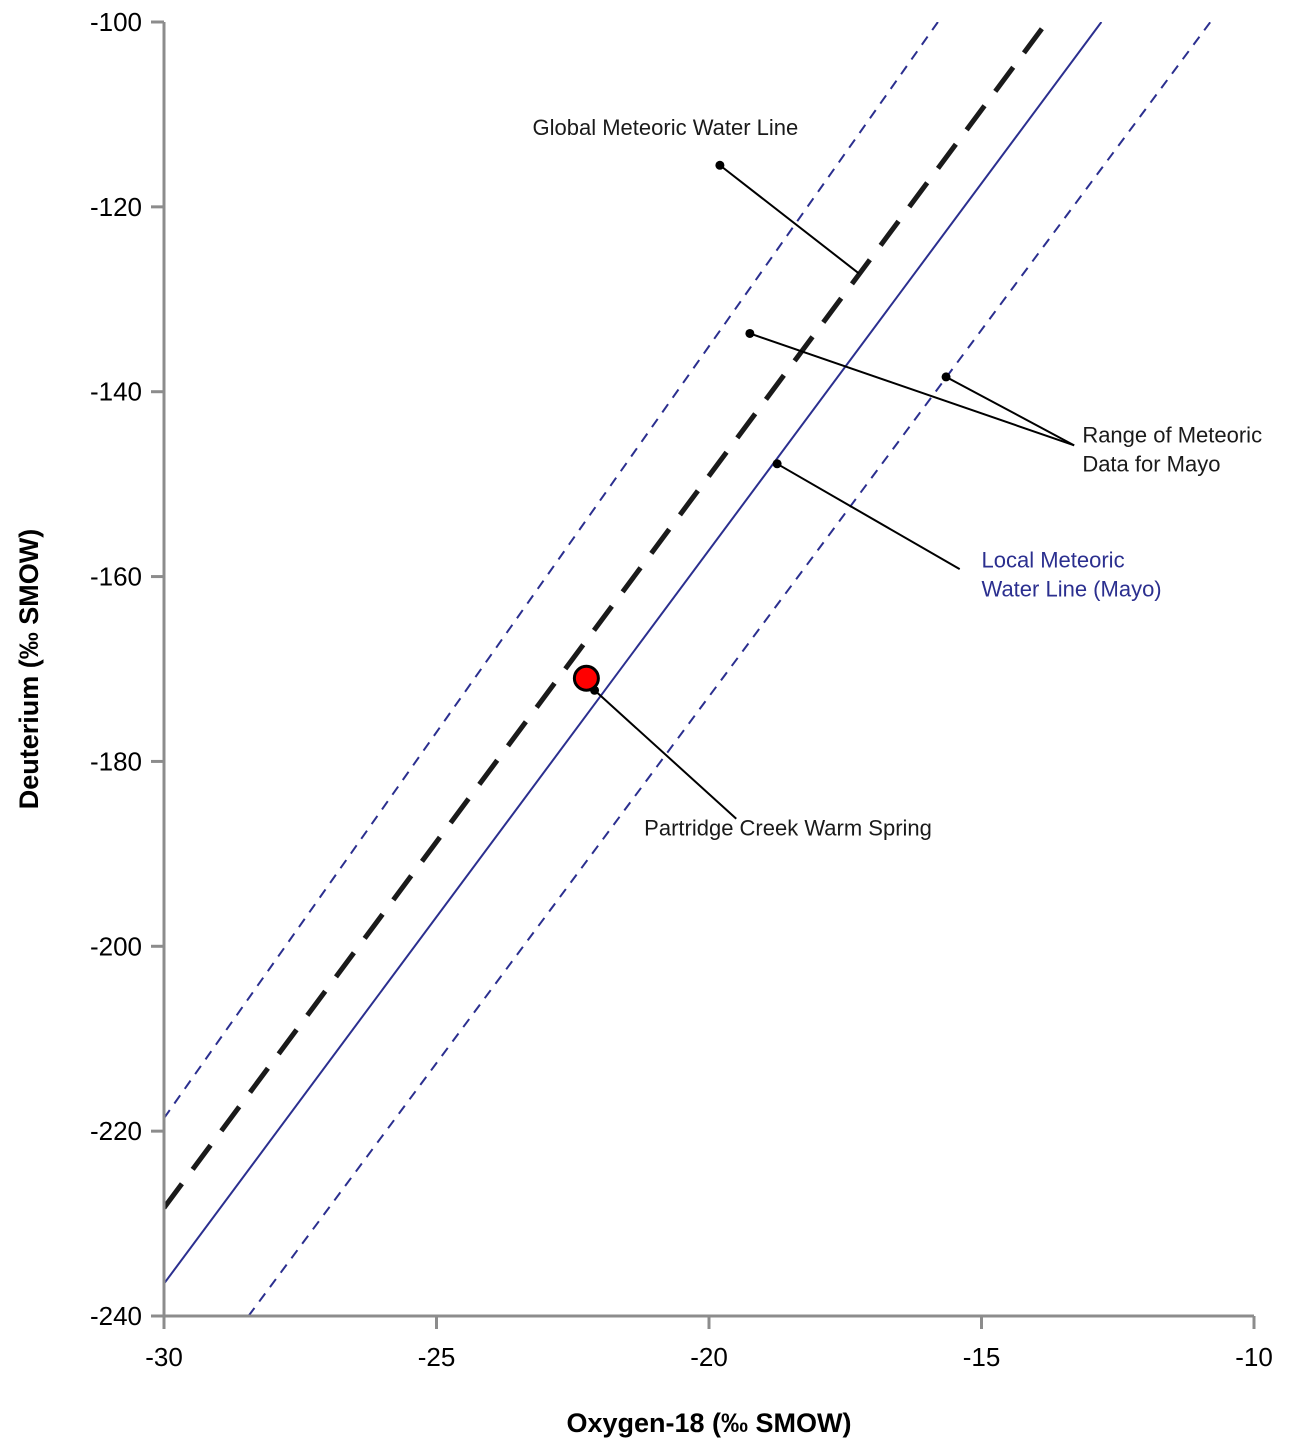 The width and height of the screenshot is (1294, 1441). I want to click on y-tick-label: -240, so click(116, 1316).